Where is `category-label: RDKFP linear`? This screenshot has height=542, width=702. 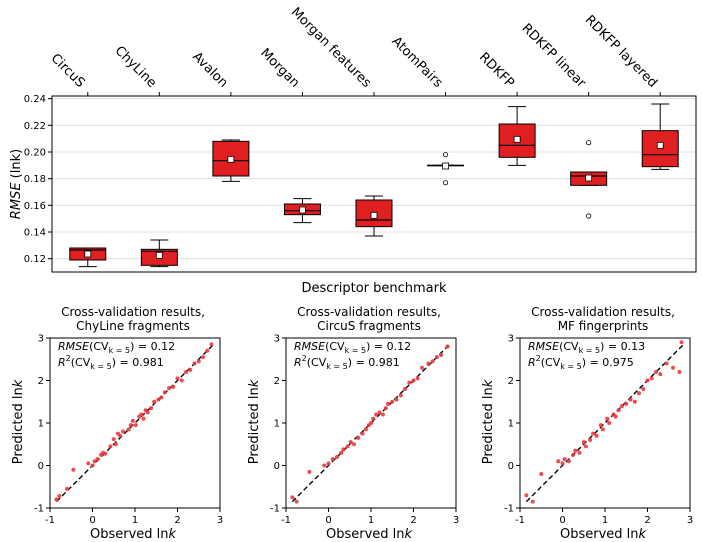 category-label: RDKFP linear is located at coordinates (554, 56).